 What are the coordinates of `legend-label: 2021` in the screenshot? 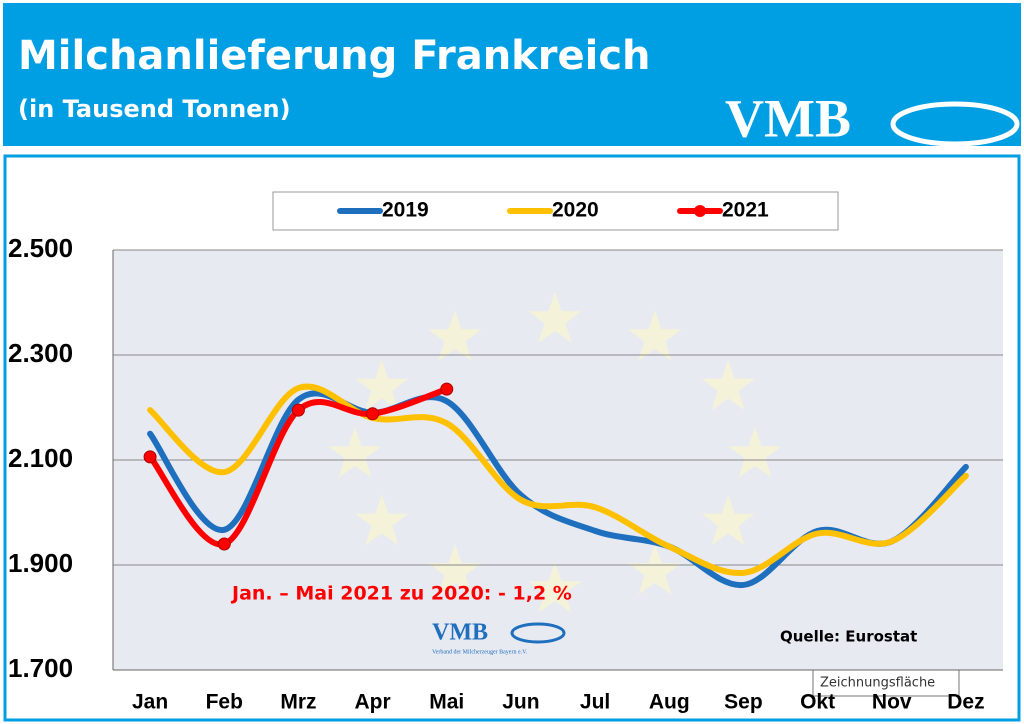 It's located at (745, 210).